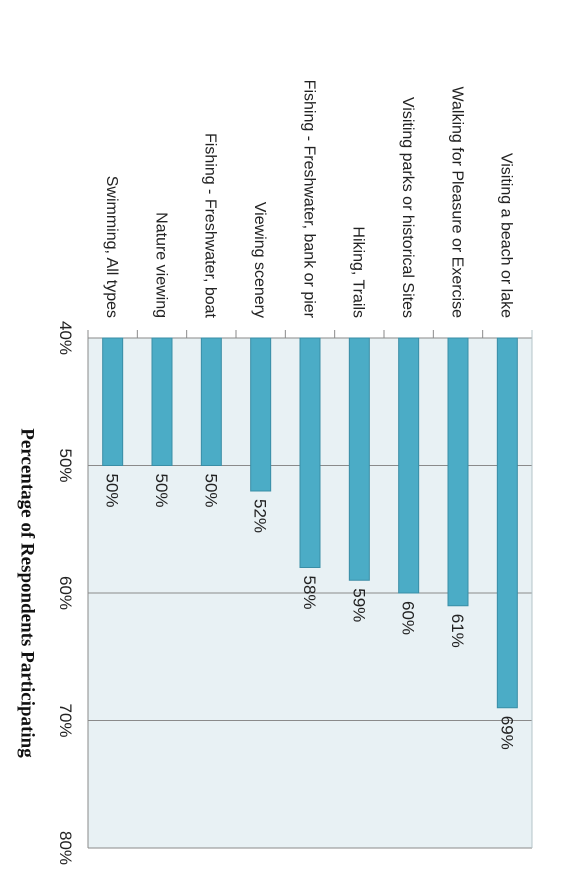 This screenshot has width=573, height=887. Describe the element at coordinates (65, 720) in the screenshot. I see `value-tick-label: 70%` at that location.